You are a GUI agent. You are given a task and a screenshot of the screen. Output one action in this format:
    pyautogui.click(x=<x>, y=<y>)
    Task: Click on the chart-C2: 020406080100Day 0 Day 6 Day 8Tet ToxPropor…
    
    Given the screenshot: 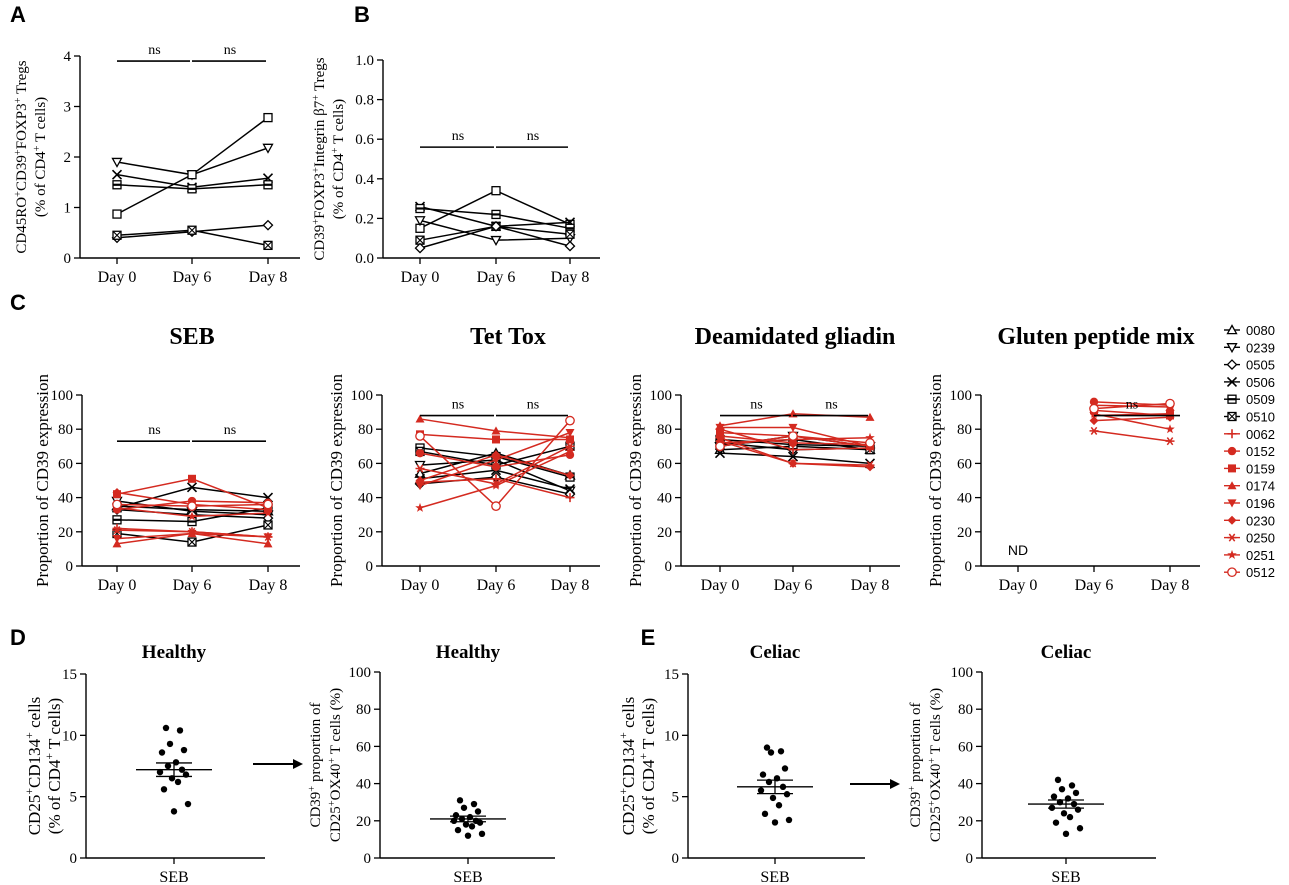 What is the action you would take?
    pyautogui.click(x=463, y=459)
    